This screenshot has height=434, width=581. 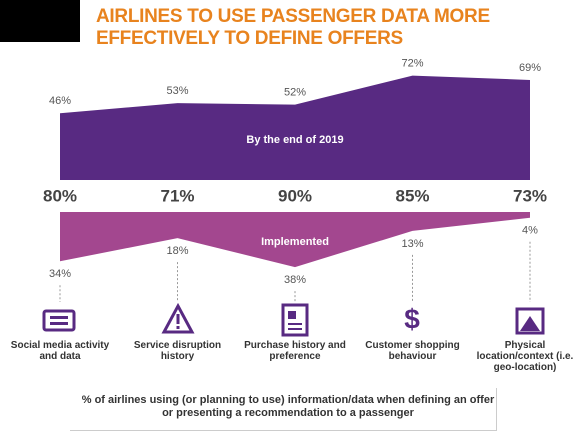 What do you see at coordinates (60, 274) in the screenshot?
I see `value-label: 34%` at bounding box center [60, 274].